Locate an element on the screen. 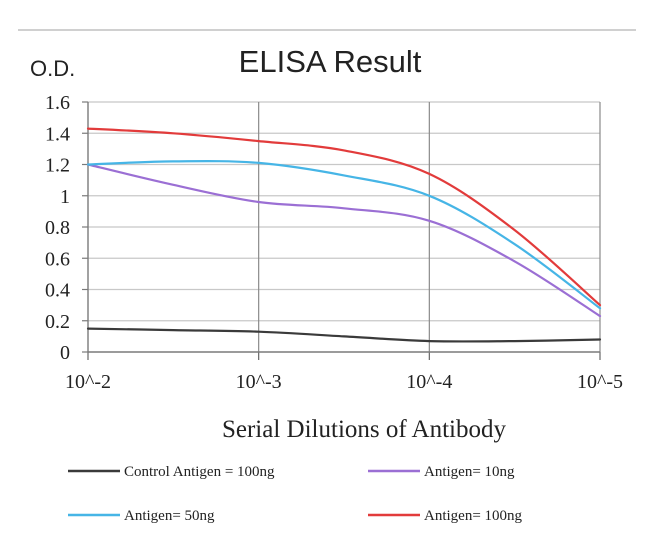 The height and width of the screenshot is (557, 650). x-tick-label: 10^-2 is located at coordinates (88, 382).